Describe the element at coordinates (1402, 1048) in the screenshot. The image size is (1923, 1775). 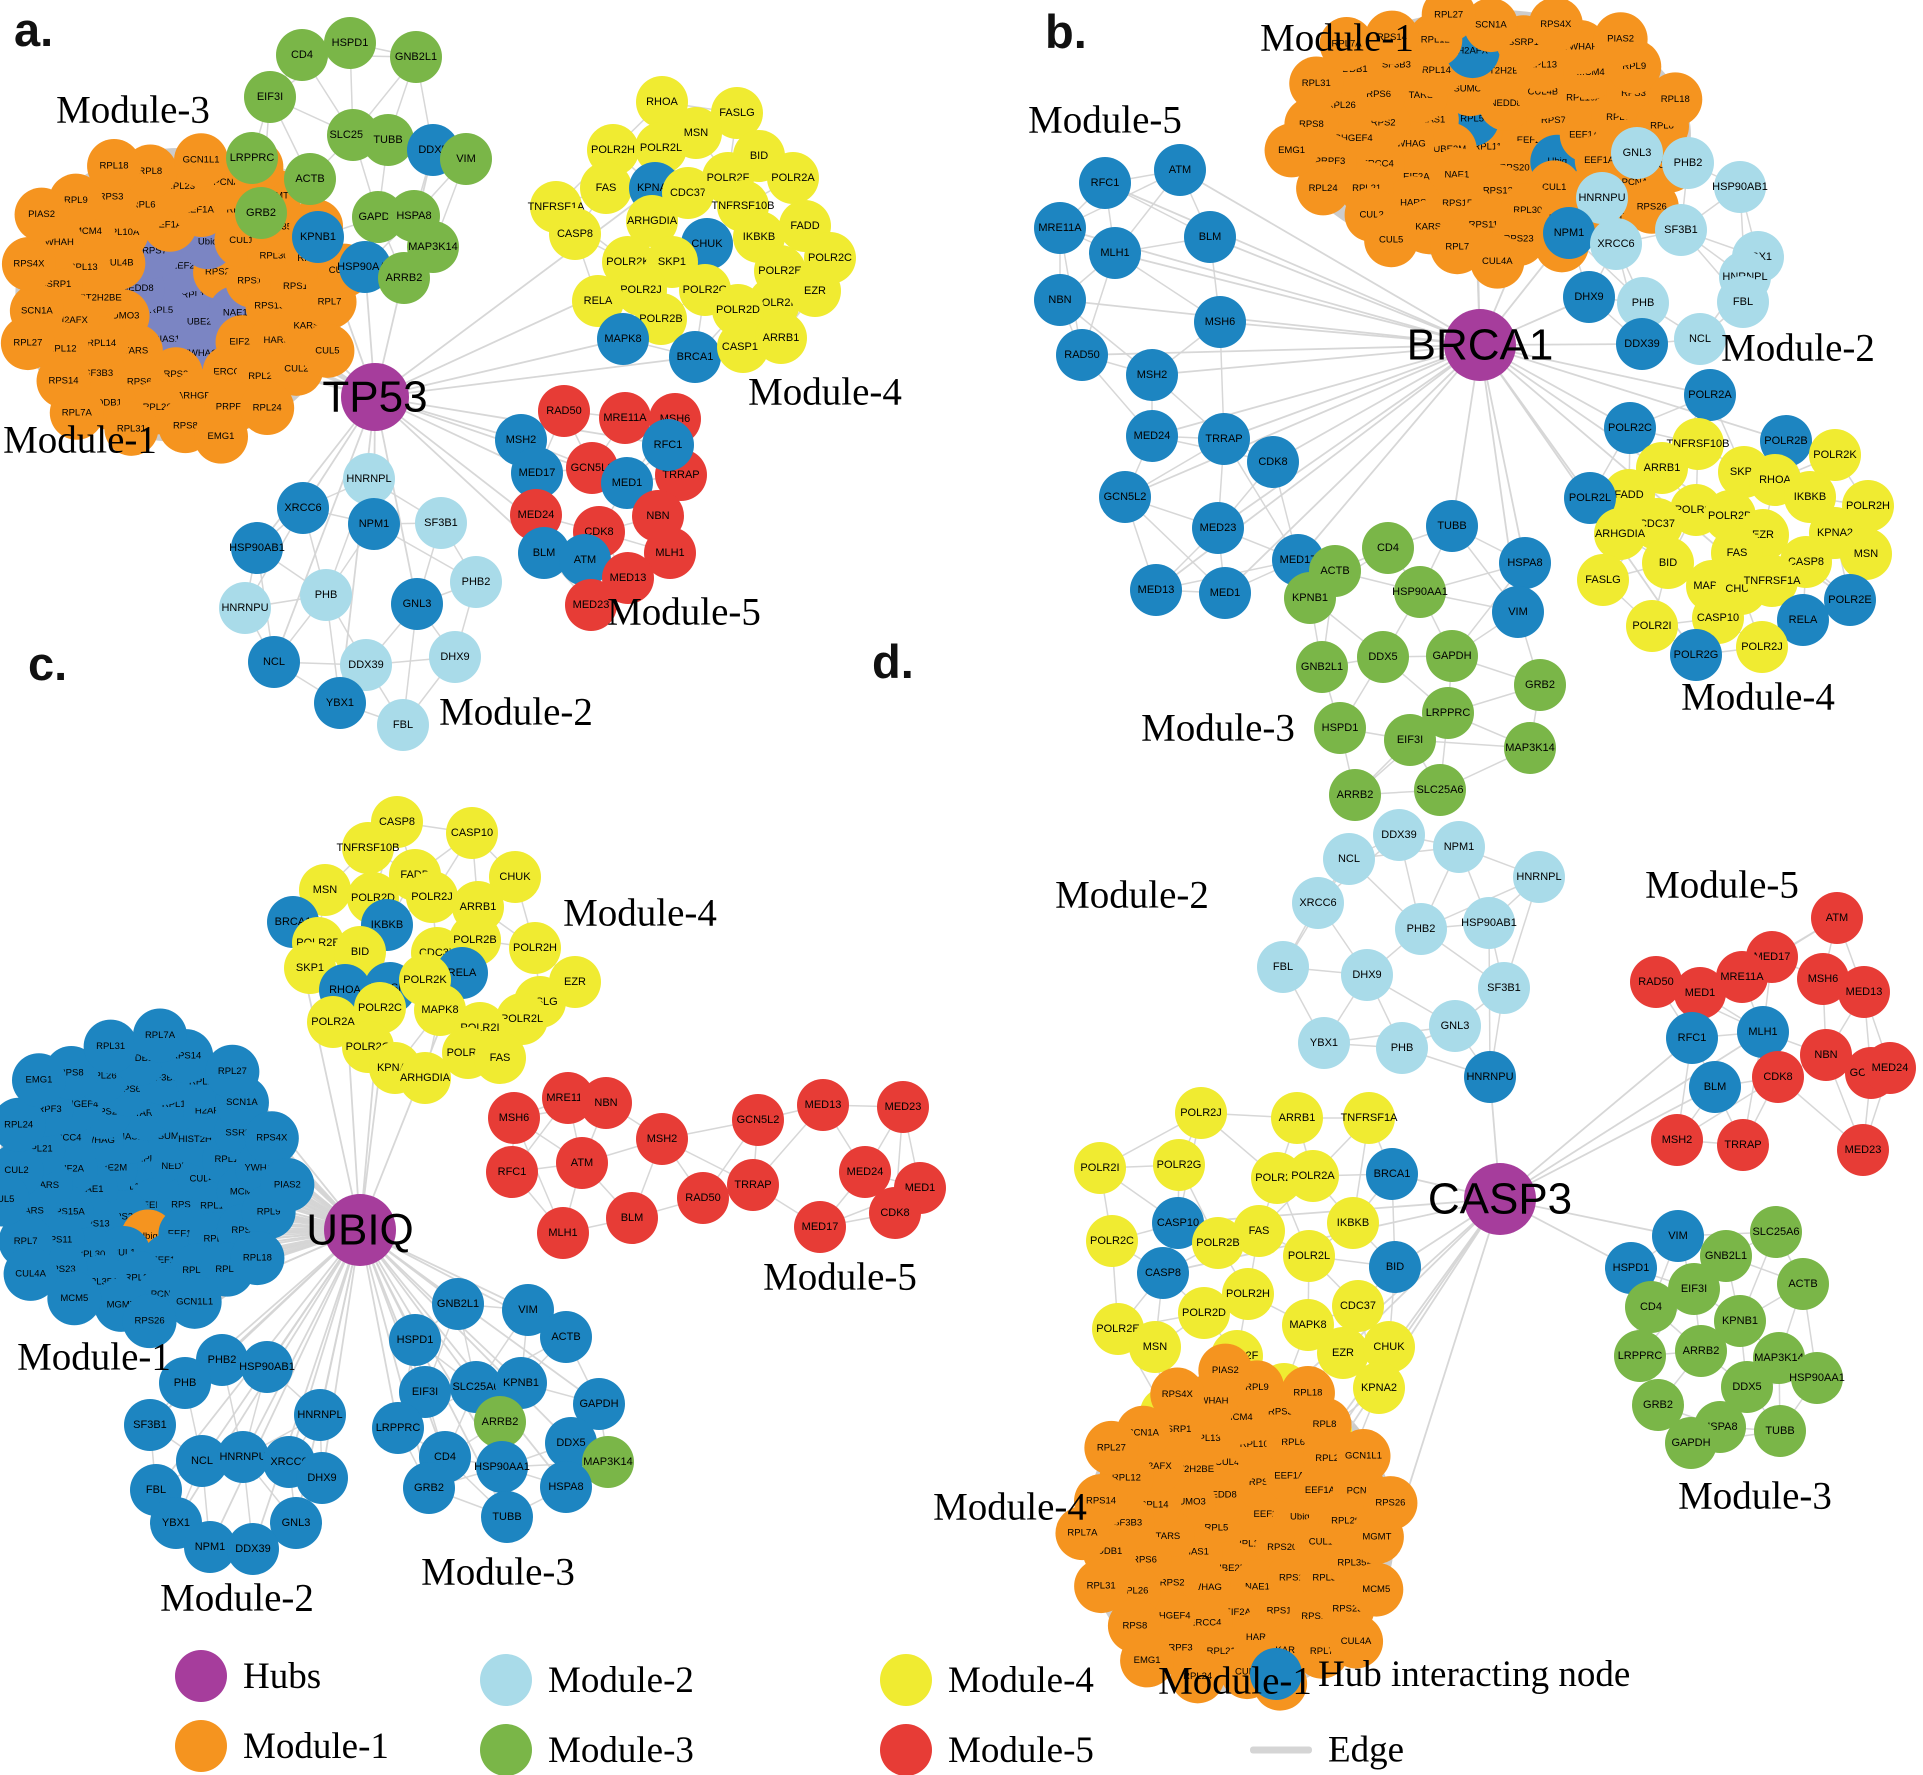
I see `node-PHB: PHB` at that location.